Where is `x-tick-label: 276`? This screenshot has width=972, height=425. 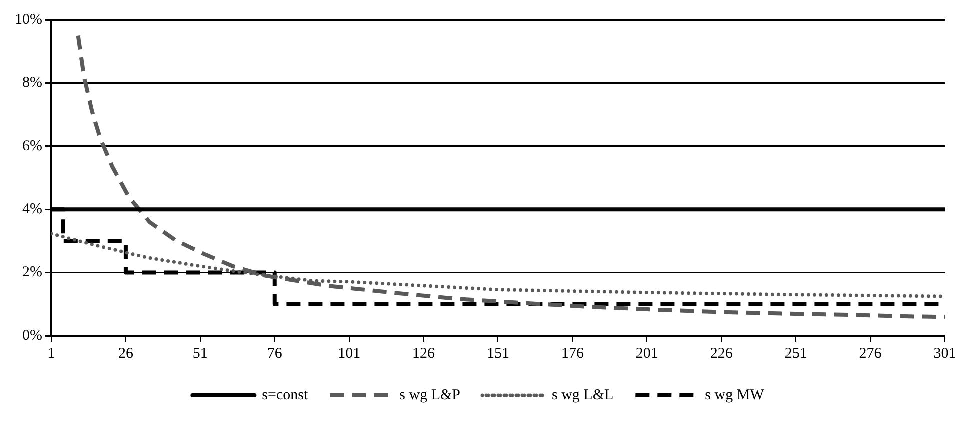
x-tick-label: 276 is located at coordinates (870, 354).